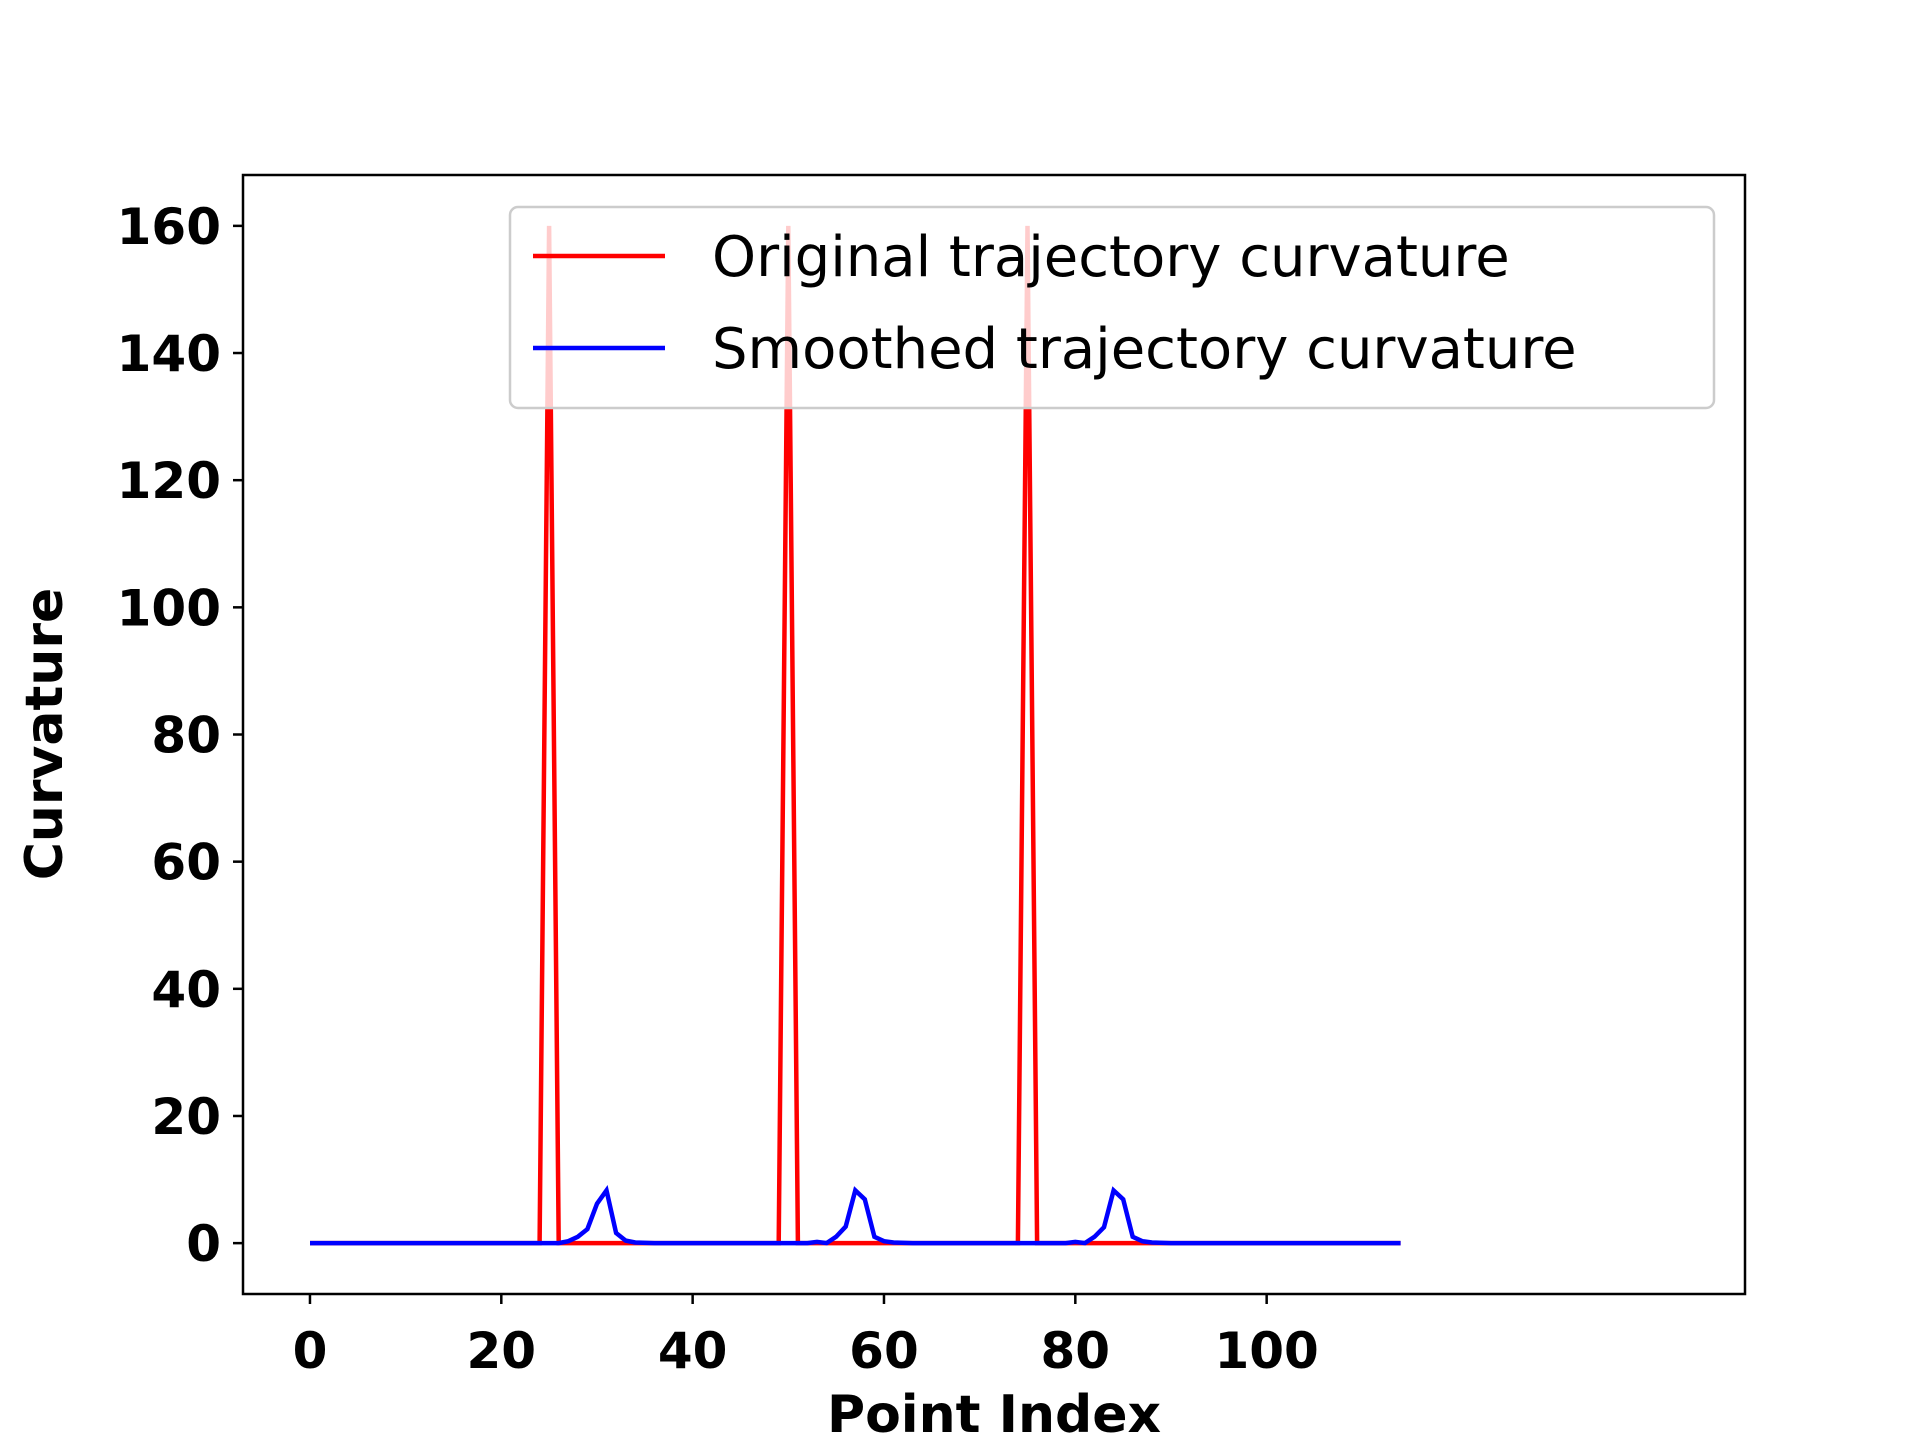  I want to click on y-tick-label: 100, so click(169, 608).